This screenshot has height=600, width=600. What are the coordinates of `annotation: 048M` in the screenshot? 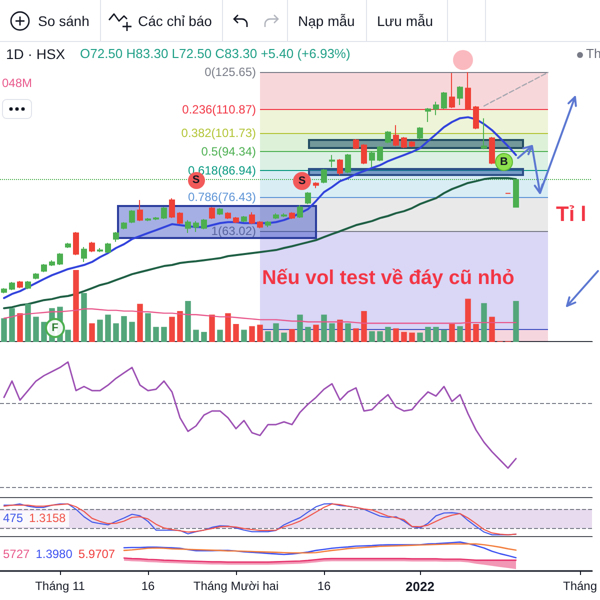 It's located at (17, 83).